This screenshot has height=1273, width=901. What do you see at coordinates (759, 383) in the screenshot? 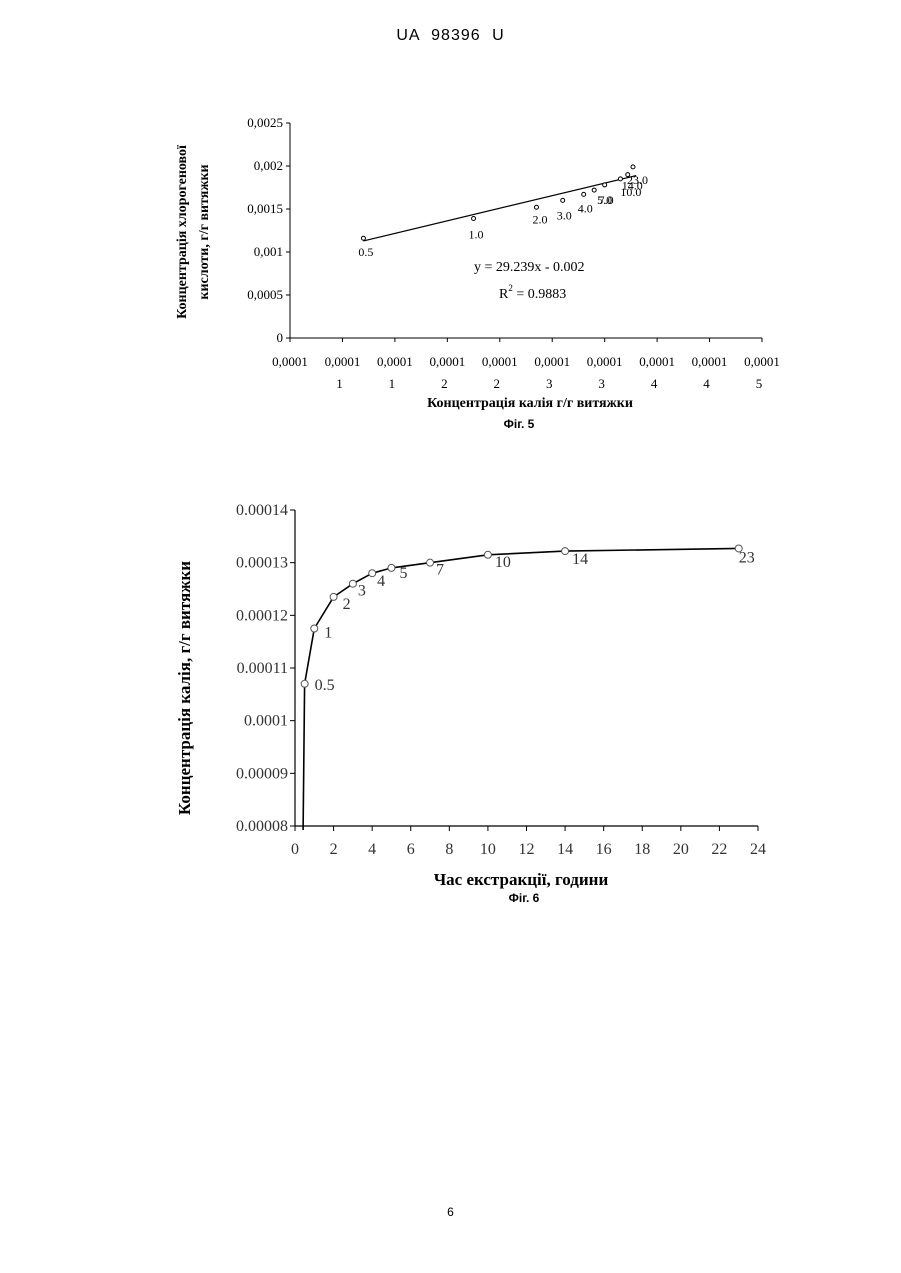
I see `fig5-x-tick-label-suffix: 5` at bounding box center [759, 383].